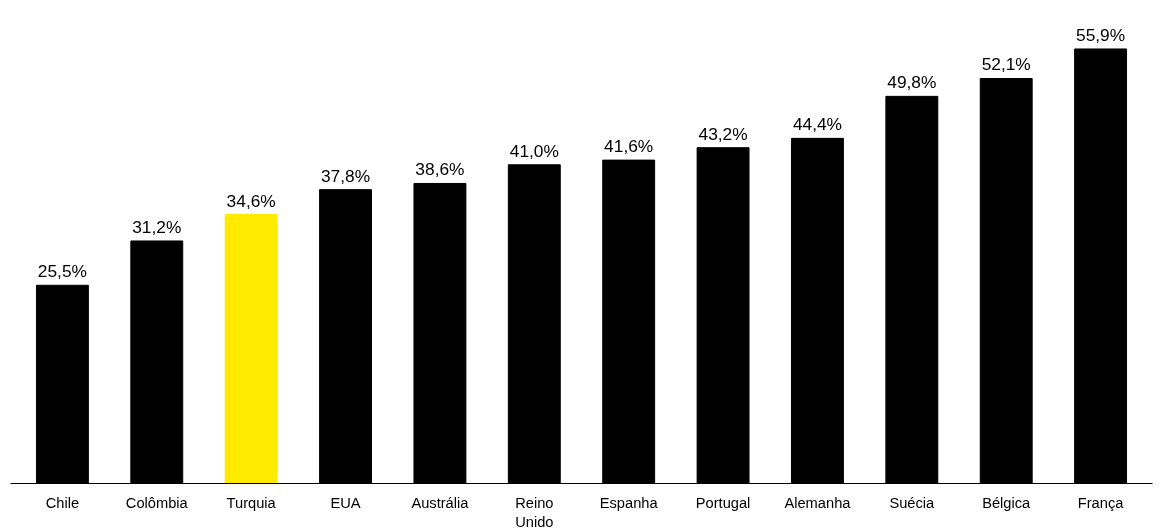  What do you see at coordinates (1101, 34) in the screenshot?
I see `data-label: 55,9%` at bounding box center [1101, 34].